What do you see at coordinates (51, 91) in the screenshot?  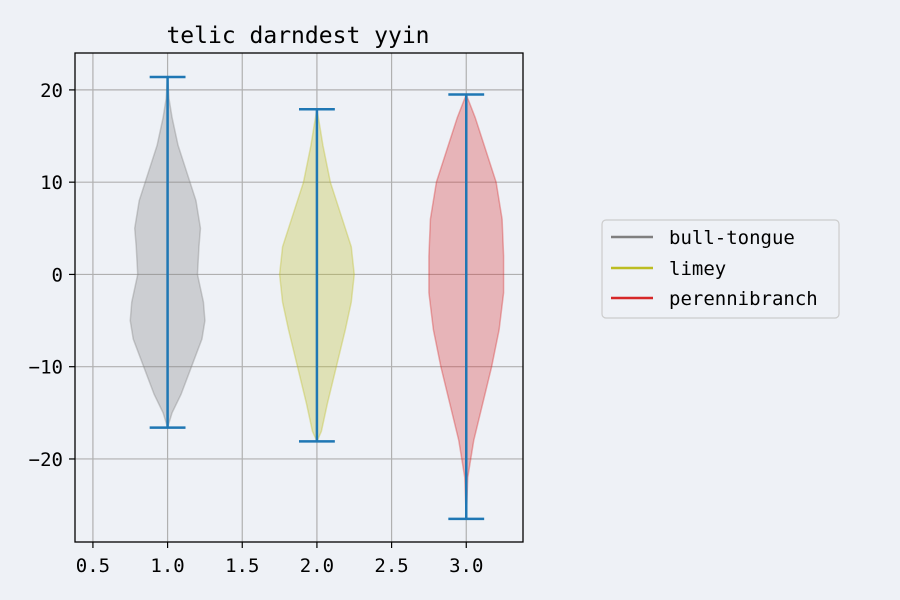 I see `y-tick-label-4: 20` at bounding box center [51, 91].